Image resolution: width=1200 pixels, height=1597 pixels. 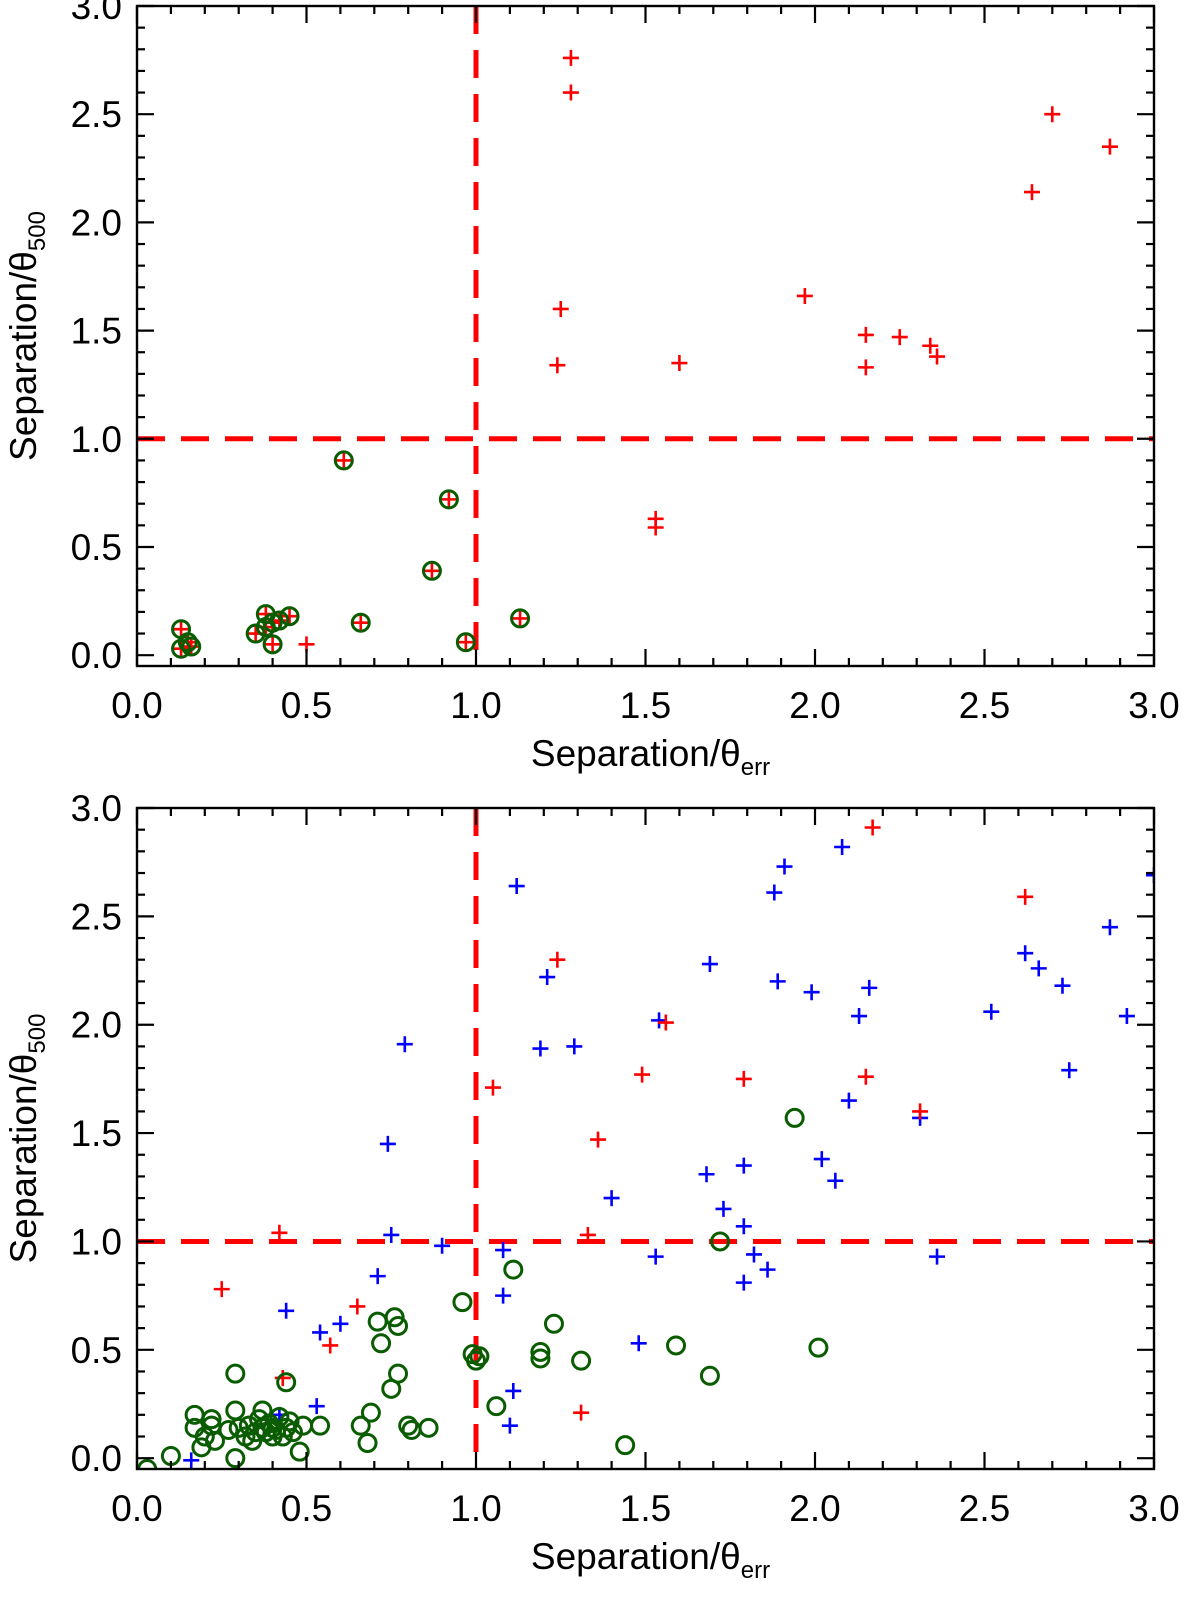 I want to click on y-tick-label: 1.0, so click(x=96, y=439).